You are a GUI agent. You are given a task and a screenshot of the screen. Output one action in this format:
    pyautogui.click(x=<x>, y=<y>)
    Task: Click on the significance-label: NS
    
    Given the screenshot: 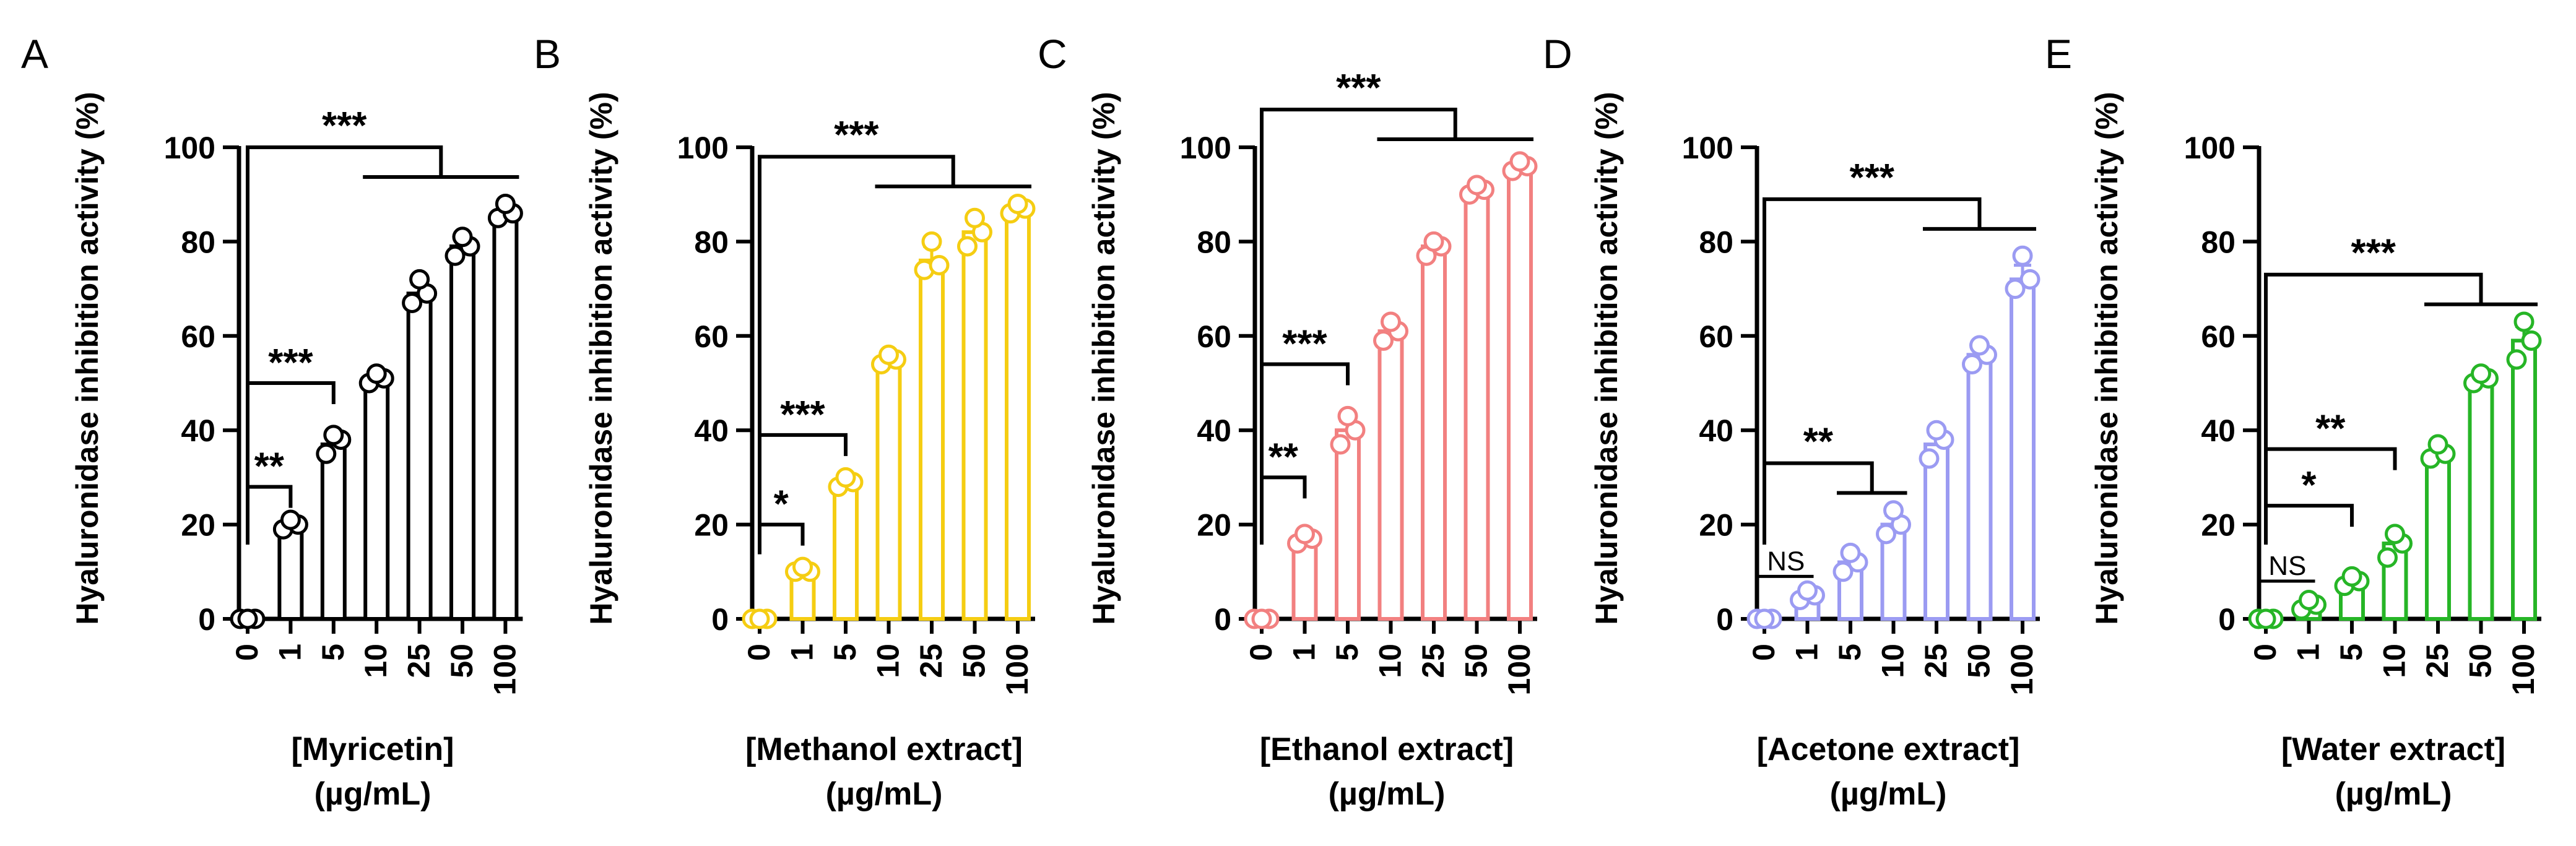 What is the action you would take?
    pyautogui.click(x=2287, y=566)
    